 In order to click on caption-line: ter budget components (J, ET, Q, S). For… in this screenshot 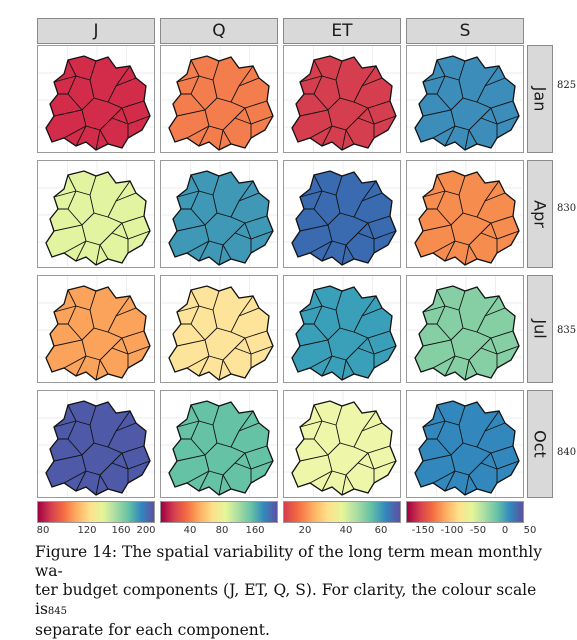, I will do `click(295, 601)`.